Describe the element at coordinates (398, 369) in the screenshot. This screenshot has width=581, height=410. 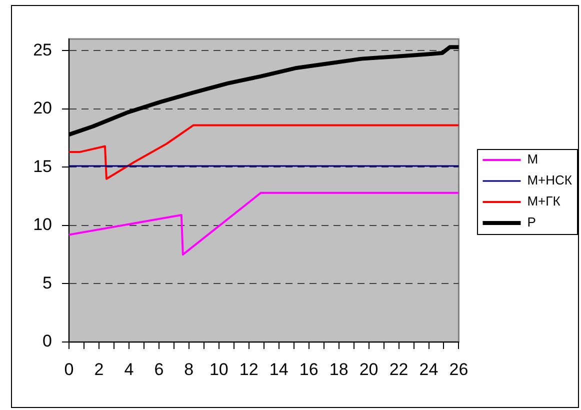
I see `x-tick-label: 22` at that location.